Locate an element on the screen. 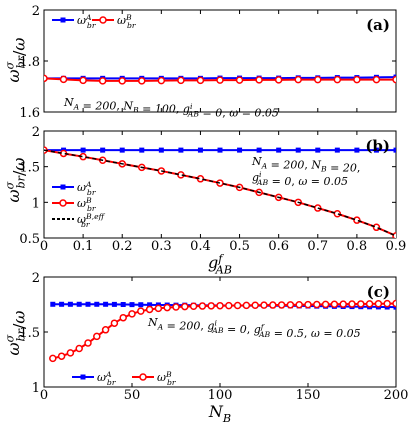 This screenshot has width=415, height=423. panel-label: (c) is located at coordinates (378, 292).